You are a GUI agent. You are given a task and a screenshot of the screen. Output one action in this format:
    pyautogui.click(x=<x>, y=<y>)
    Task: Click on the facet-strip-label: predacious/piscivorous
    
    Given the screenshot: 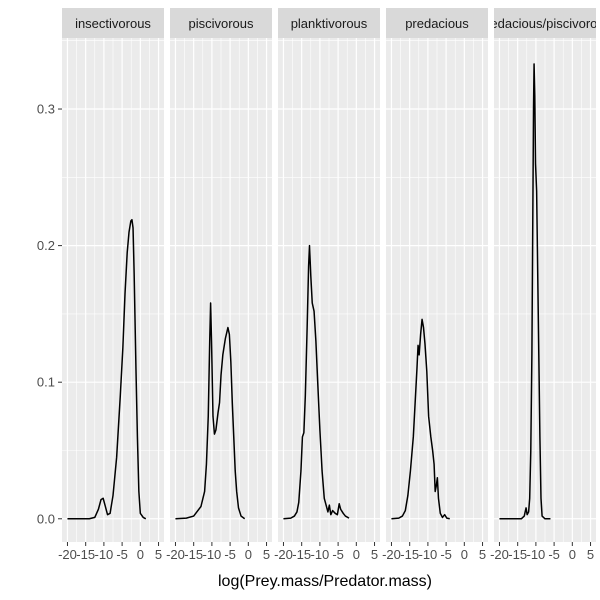 What is the action you would take?
    pyautogui.click(x=539, y=23)
    